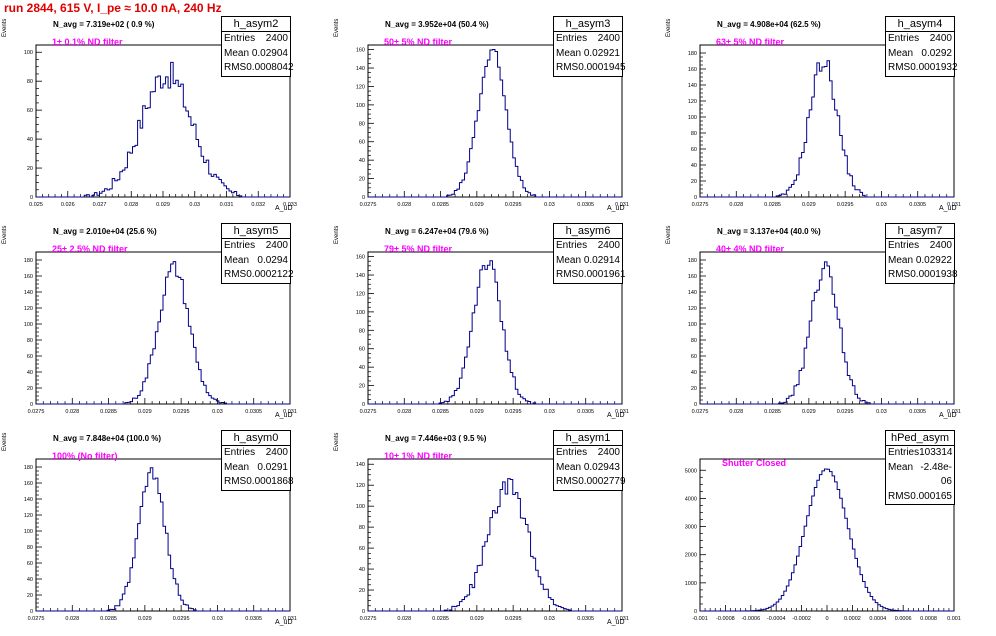 The width and height of the screenshot is (996, 636). Describe the element at coordinates (826, 619) in the screenshot. I see `x-tick-label: 0` at that location.